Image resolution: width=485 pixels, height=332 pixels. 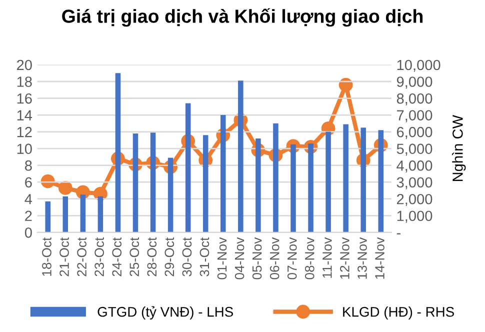 I want to click on y-tick-label: 2, so click(x=28, y=215).